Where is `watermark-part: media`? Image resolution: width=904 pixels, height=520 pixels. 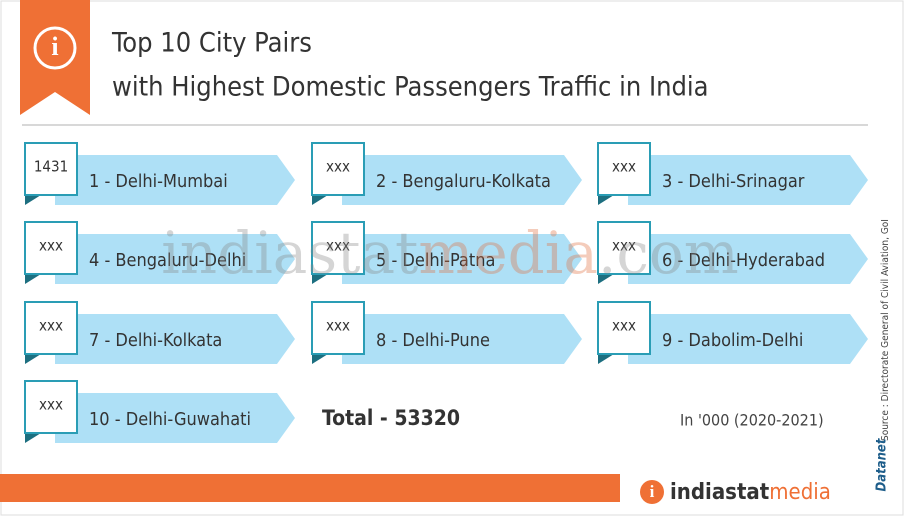
watermark-part: media is located at coordinates (508, 253).